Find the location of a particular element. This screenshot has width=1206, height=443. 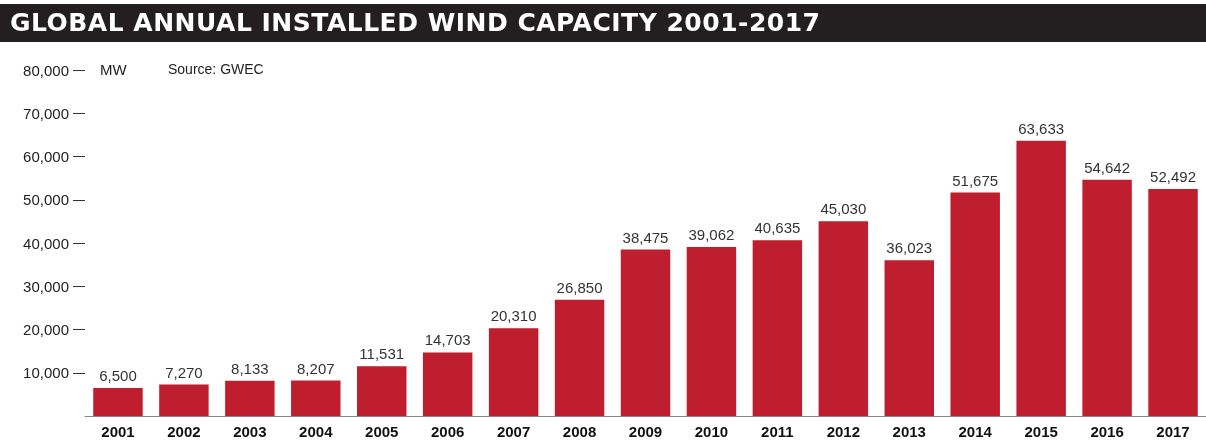

y-tick-label: 80,000 is located at coordinates (46, 70).